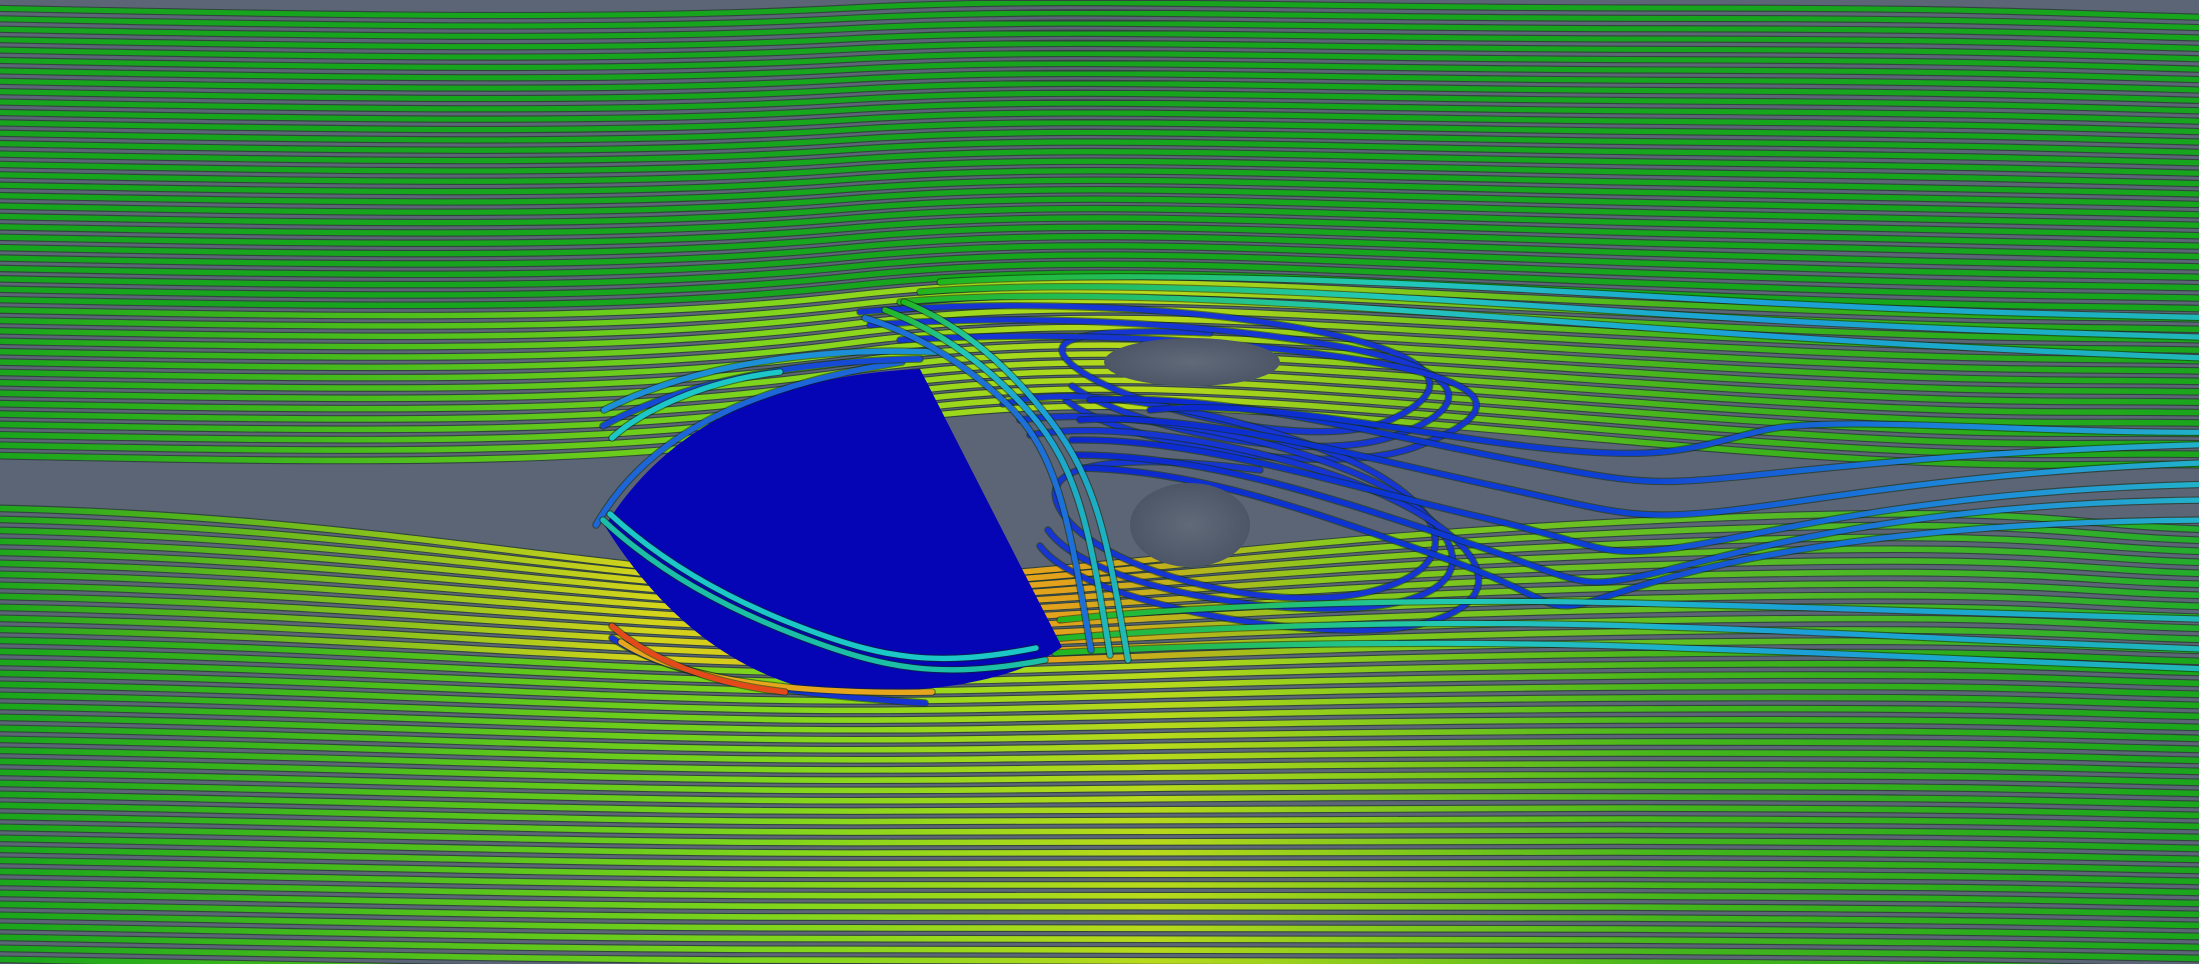 Image resolution: width=2199 pixels, height=964 pixels. Describe the element at coordinates (1192, 362) in the screenshot. I see `upper-vortex-core` at that location.